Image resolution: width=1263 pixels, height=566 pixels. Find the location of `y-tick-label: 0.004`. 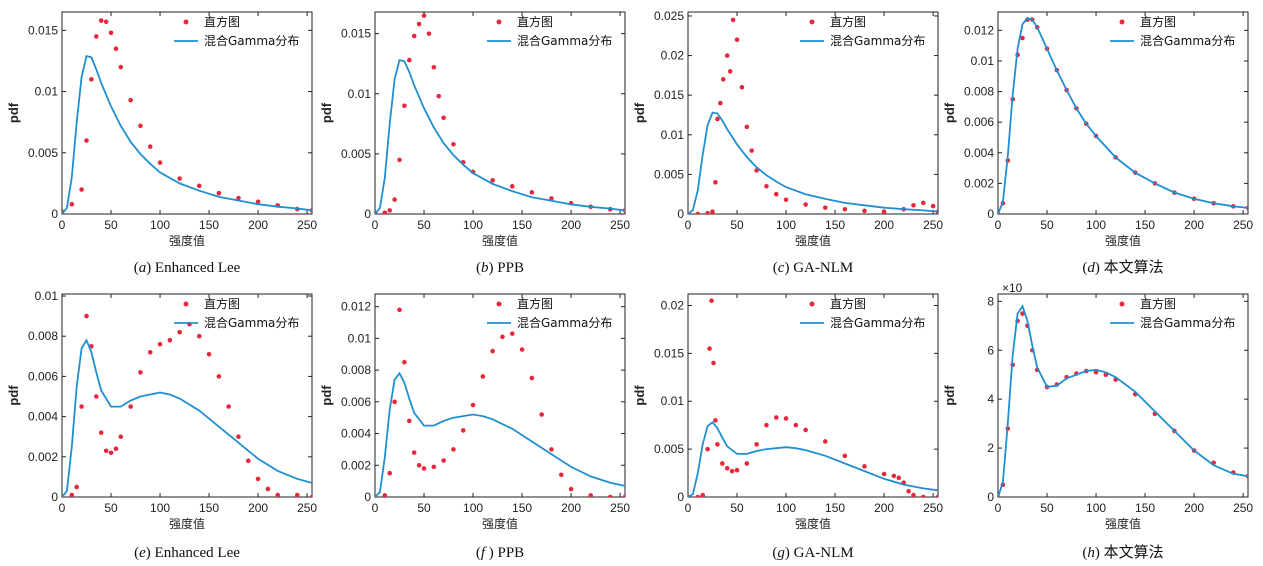

y-tick-label: 0.004 is located at coordinates (356, 434).